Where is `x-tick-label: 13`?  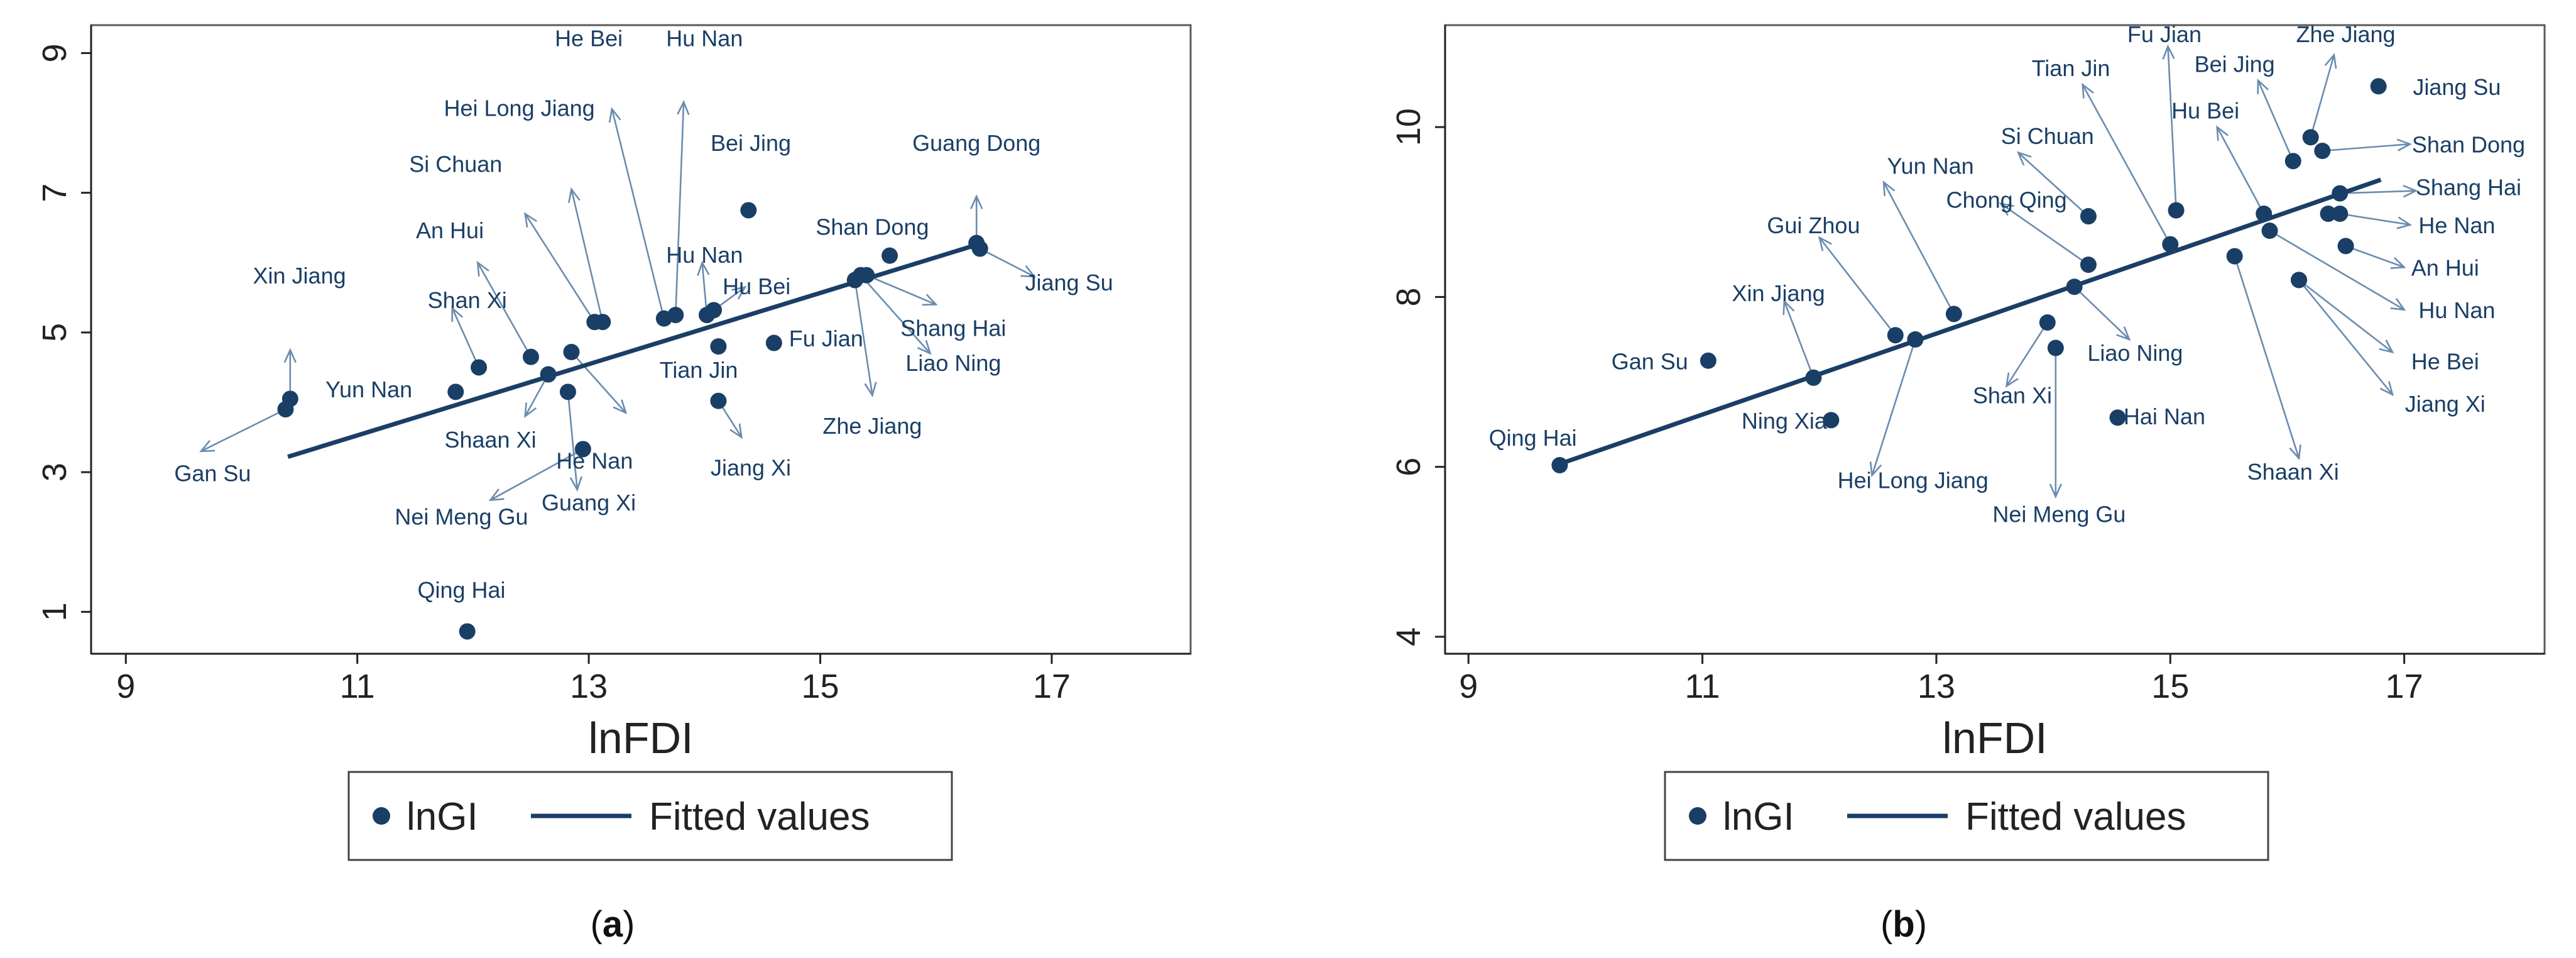 x-tick-label: 13 is located at coordinates (1937, 686).